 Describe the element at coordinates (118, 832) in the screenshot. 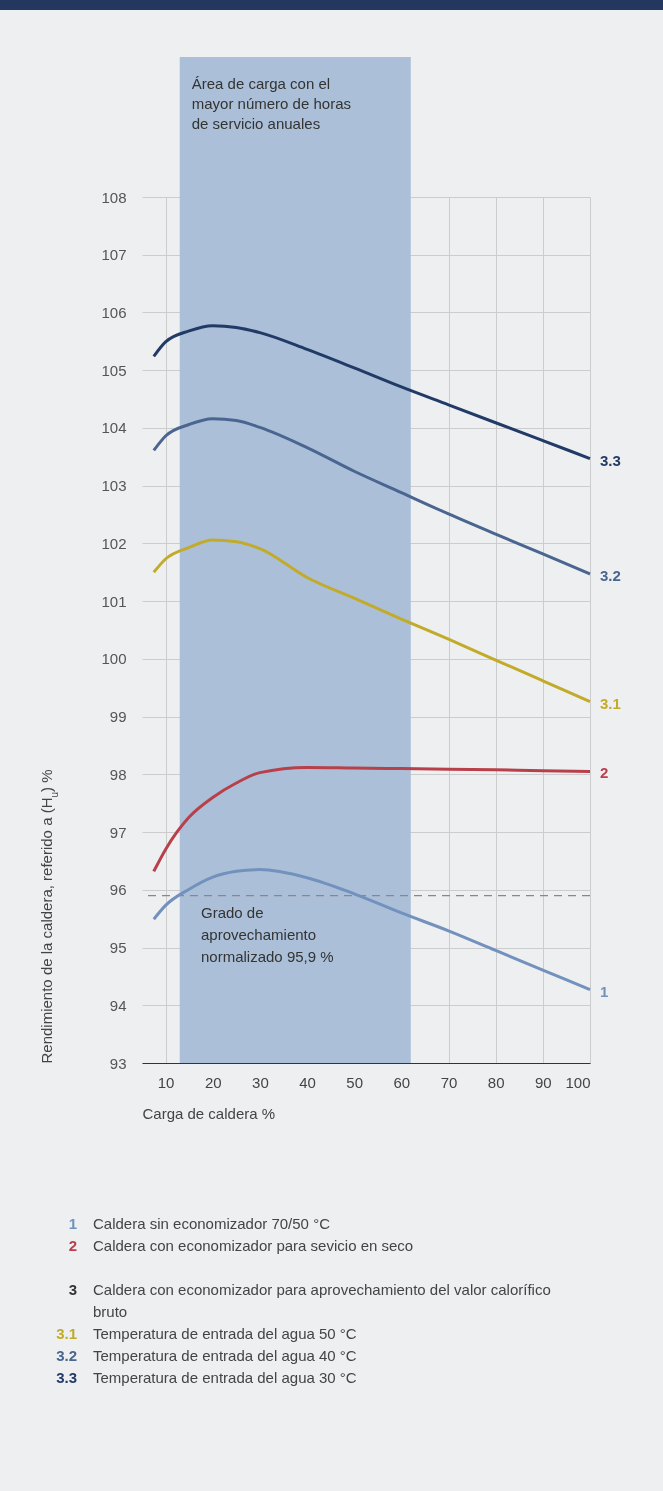

I see `y-tick-label: 97` at that location.